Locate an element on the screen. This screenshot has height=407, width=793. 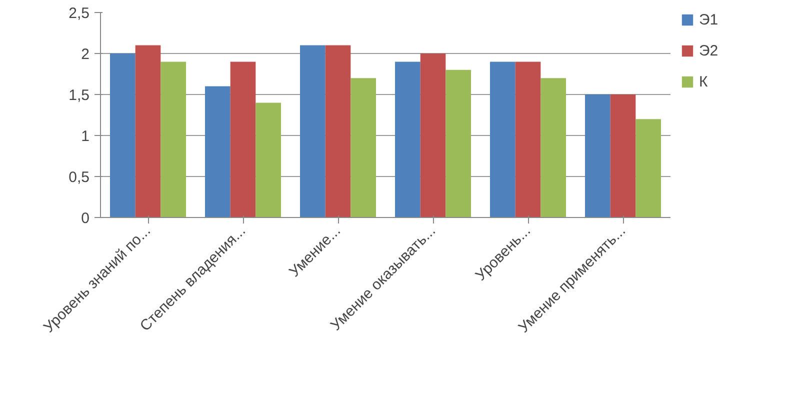
y-tick-label: 0,5 is located at coordinates (79, 177).